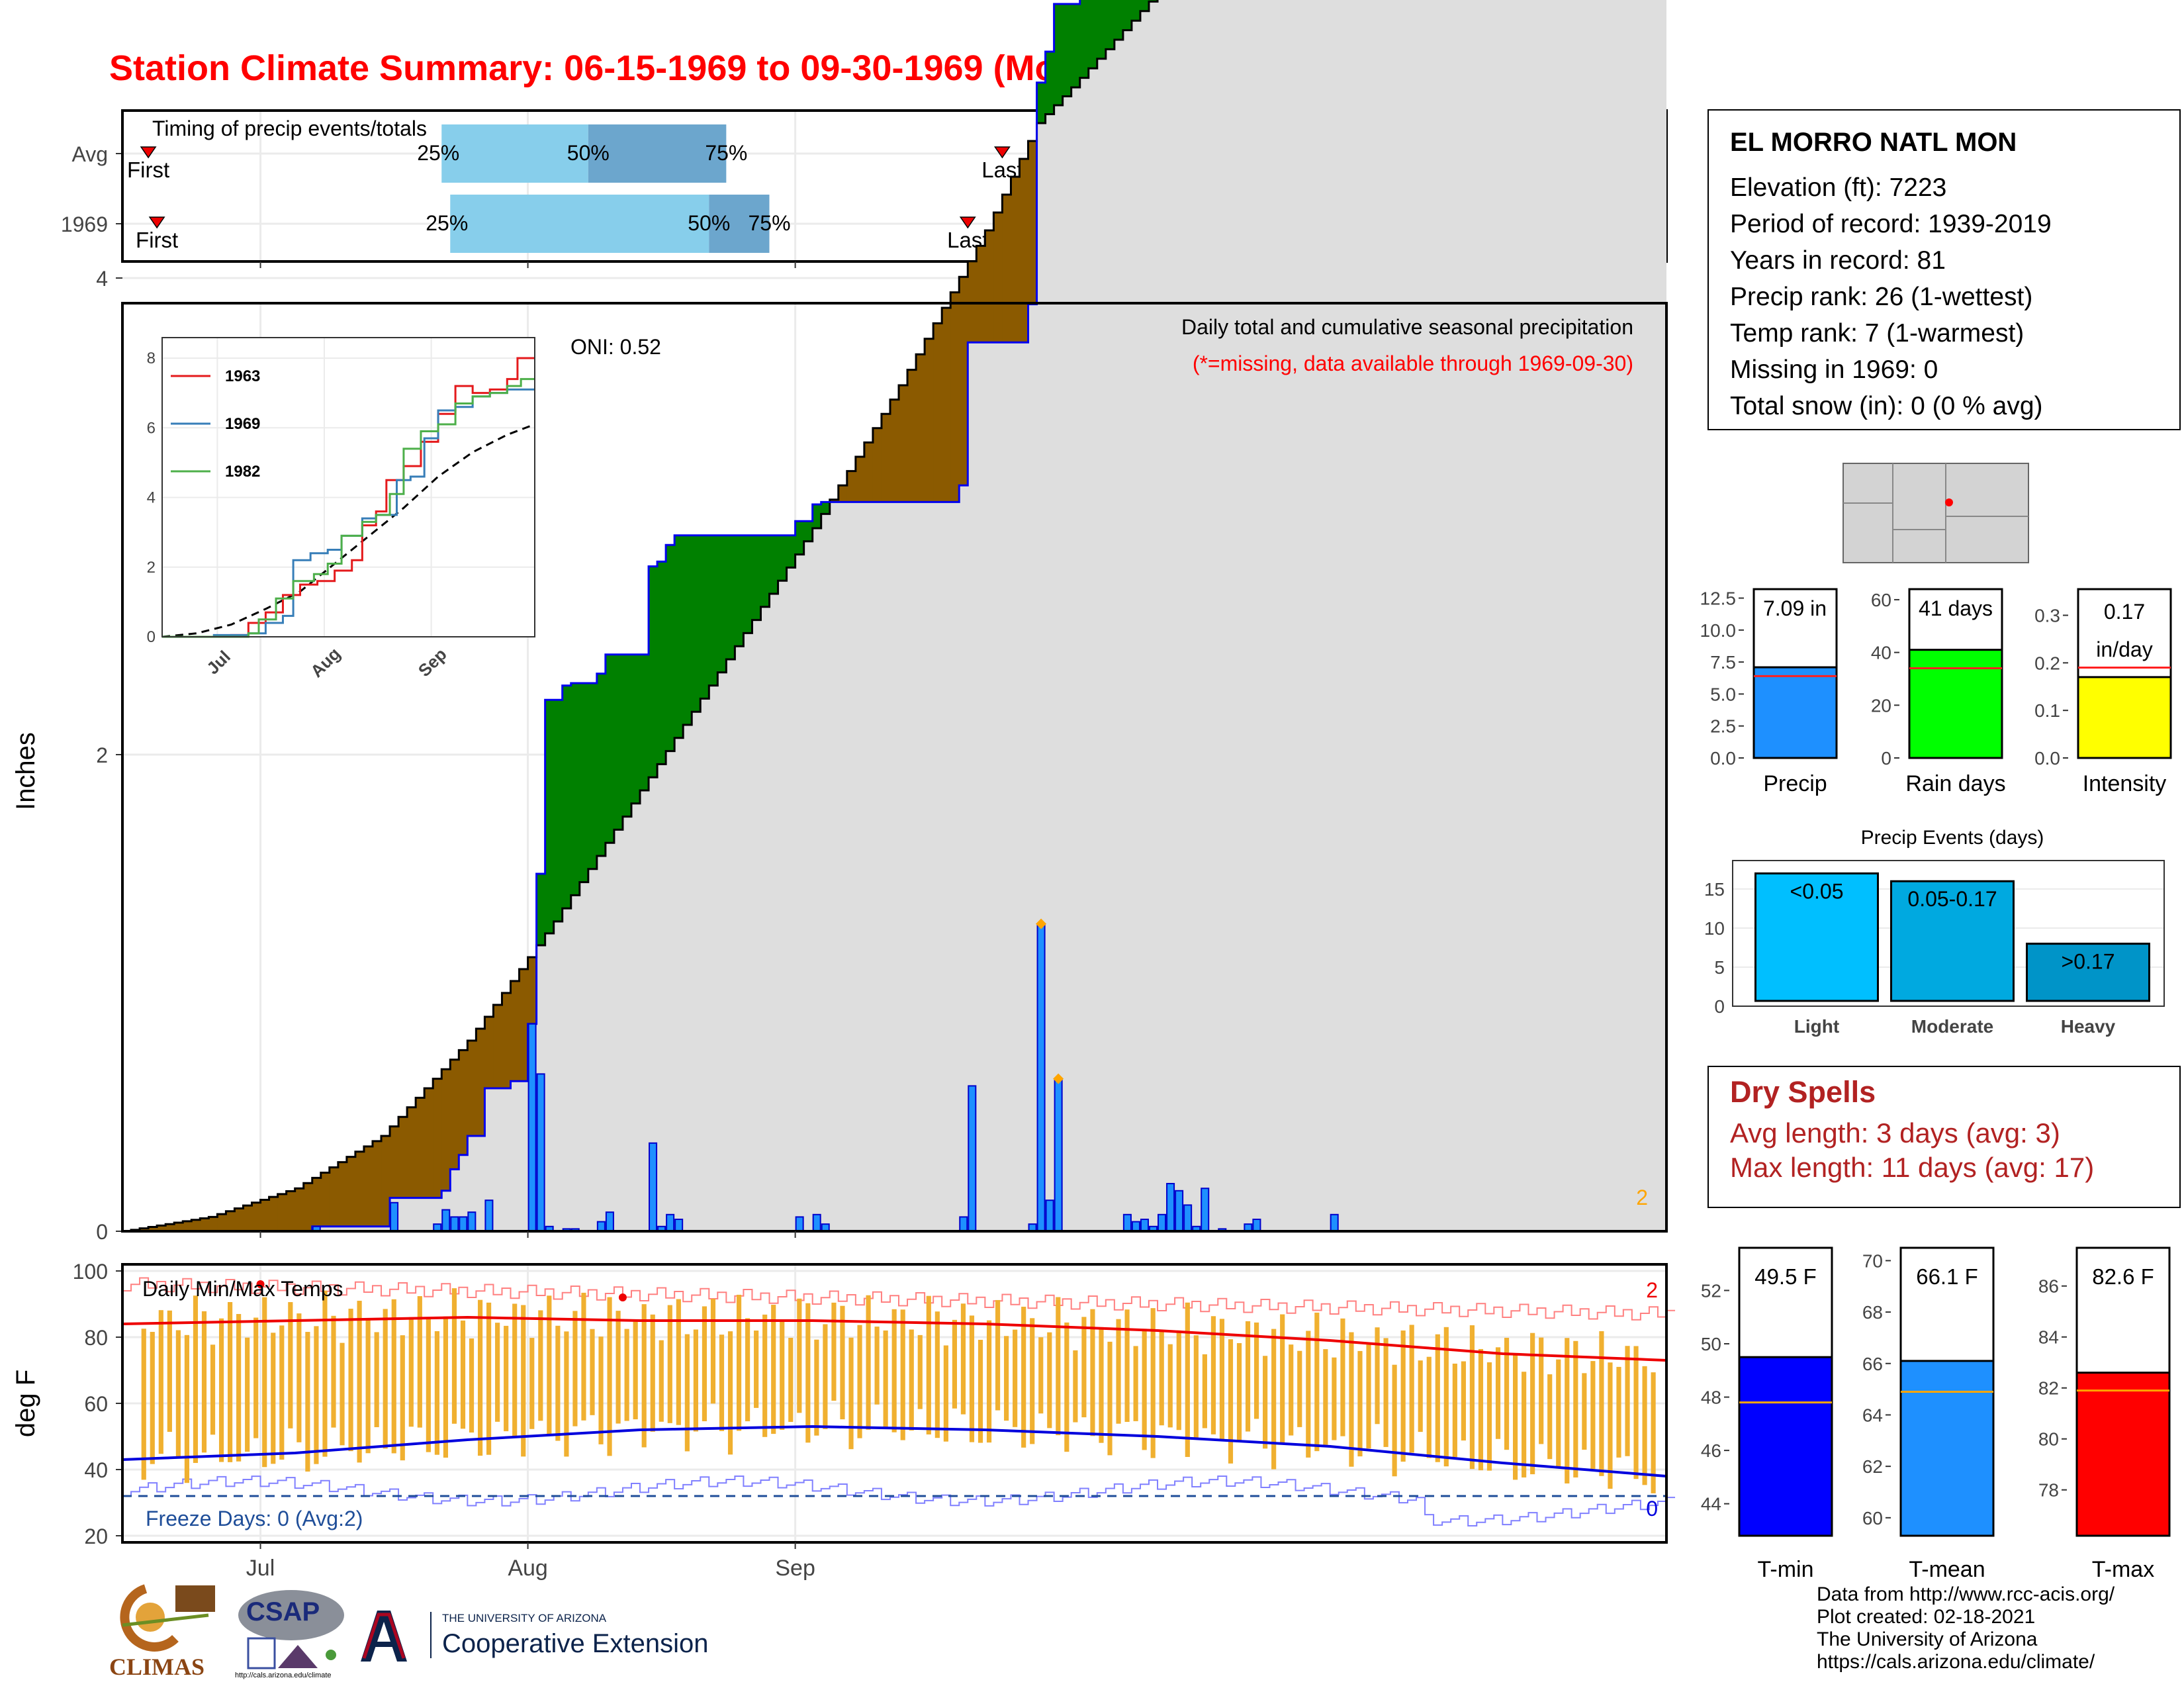  What do you see at coordinates (2048, 1286) in the screenshot?
I see `tmax-summary-tick-label: 86` at bounding box center [2048, 1286].